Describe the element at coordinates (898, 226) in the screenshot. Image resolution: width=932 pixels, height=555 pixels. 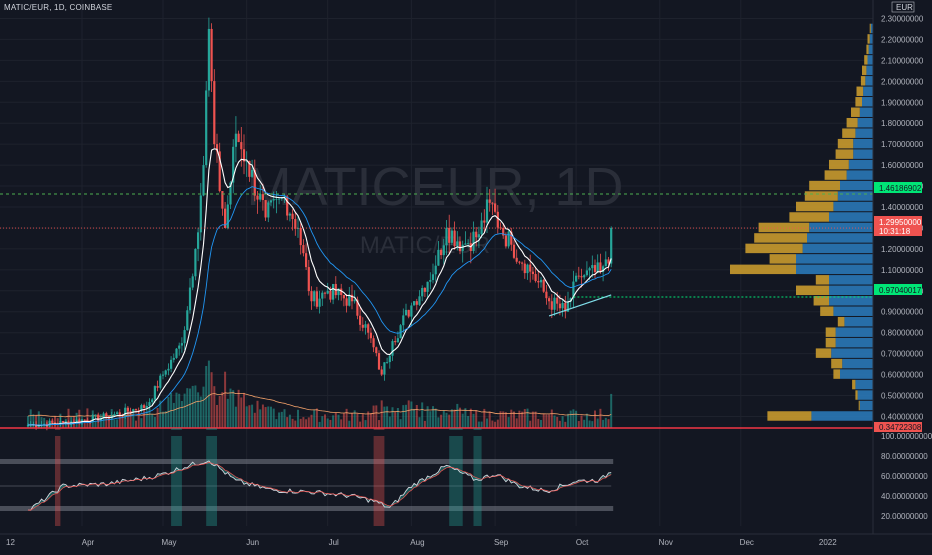
I see `last-price-tag-bg` at that location.